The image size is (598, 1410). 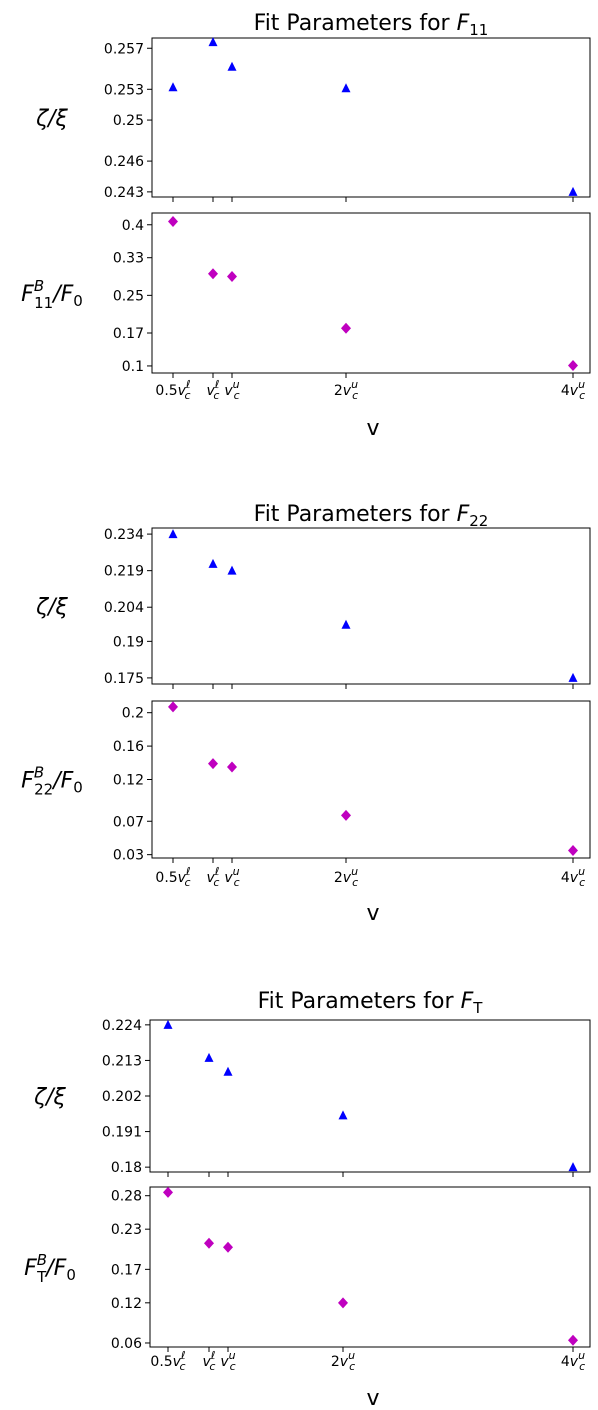 What do you see at coordinates (52, 781) in the screenshot?
I see `y-axis-label: FB 22/F0` at bounding box center [52, 781].